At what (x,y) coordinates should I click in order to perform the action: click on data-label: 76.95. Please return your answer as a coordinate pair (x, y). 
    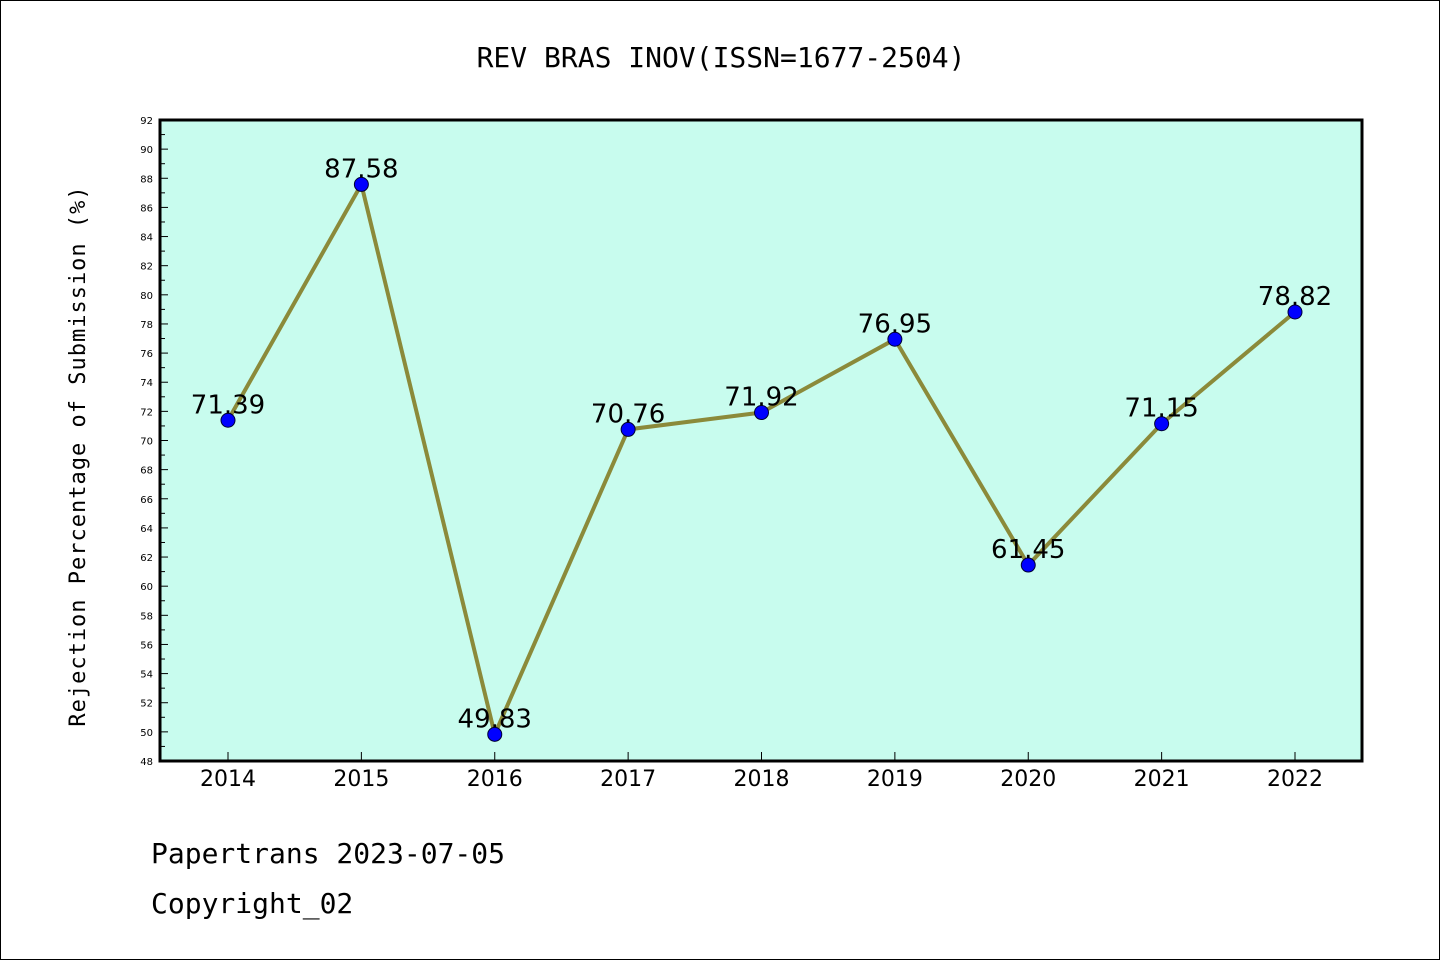
    Looking at the image, I should click on (895, 324).